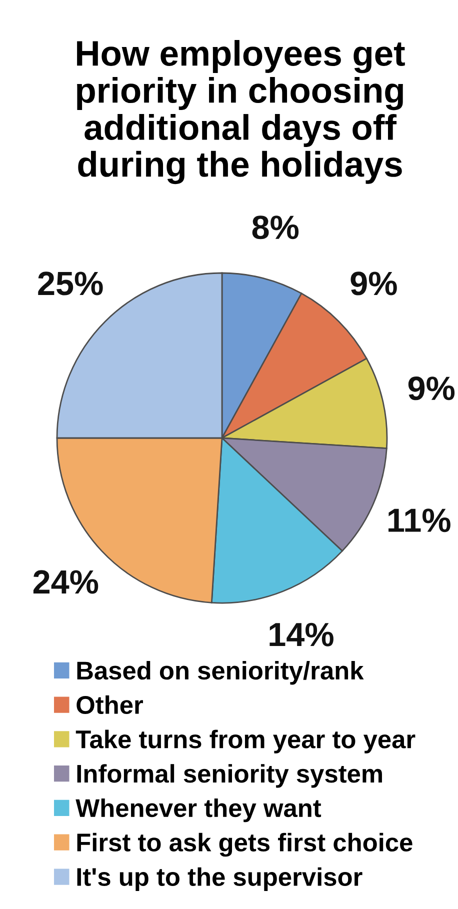 This screenshot has height=909, width=458. What do you see at coordinates (70, 284) in the screenshot?
I see `data-label: 25%` at bounding box center [70, 284].